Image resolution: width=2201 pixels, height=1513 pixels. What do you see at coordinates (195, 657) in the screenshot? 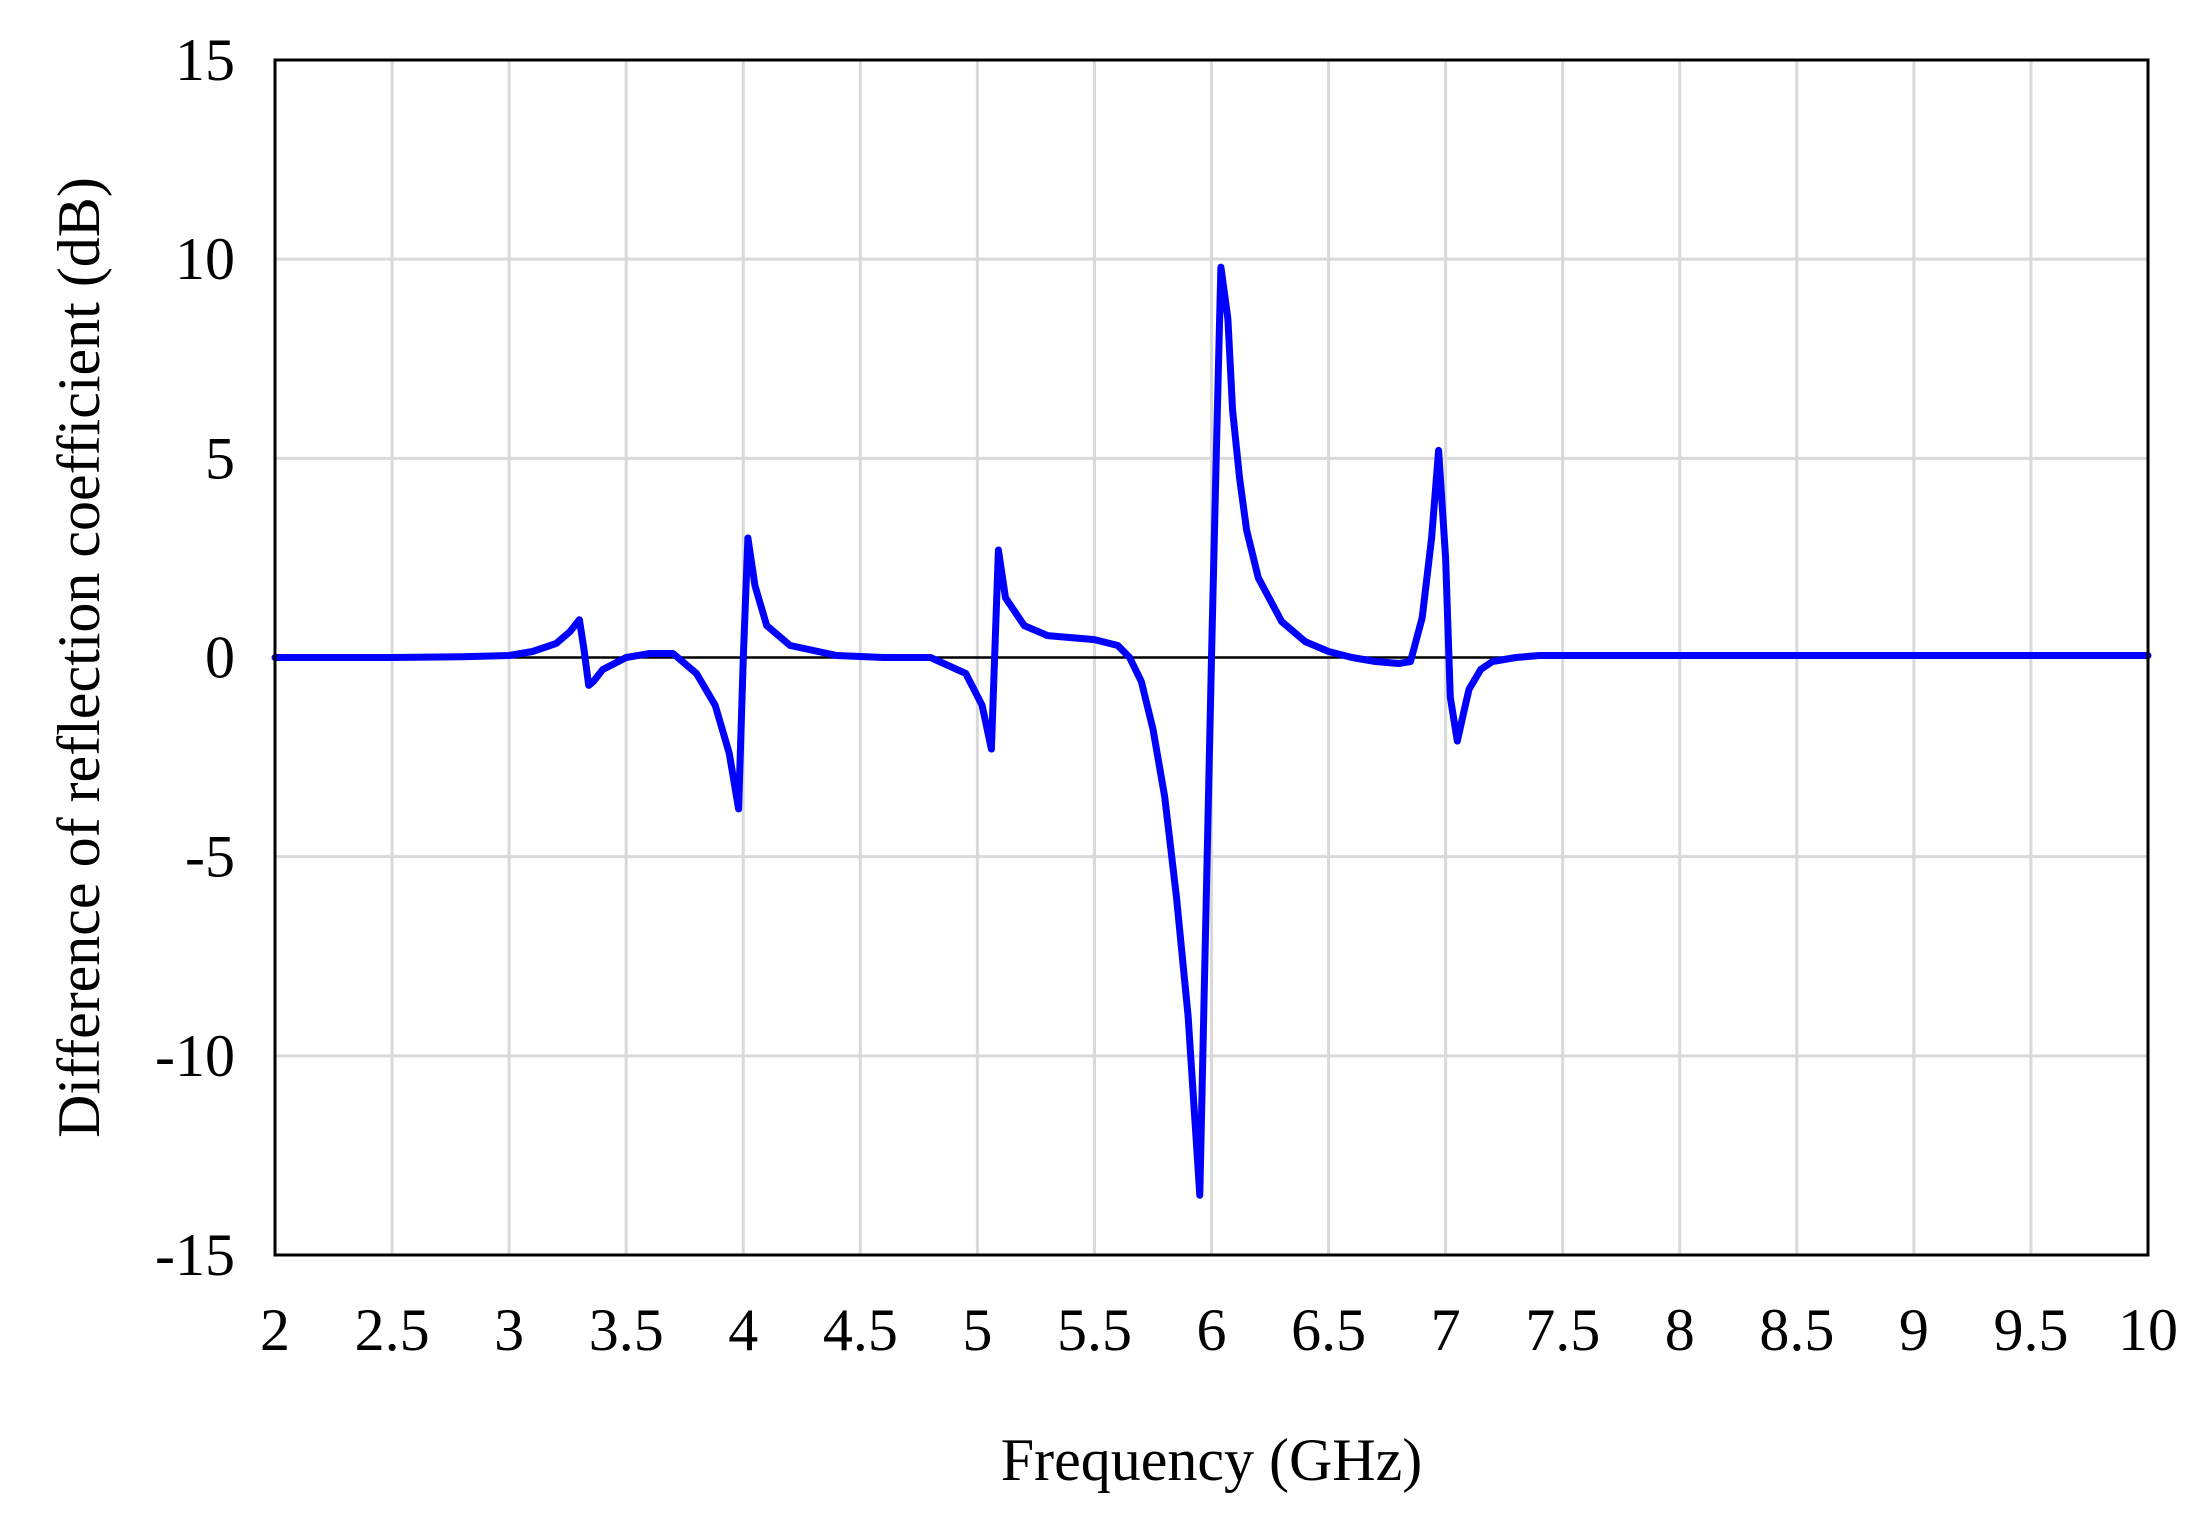
I see `y-tick-labels: -15 -10 -5 0 5 10 15` at bounding box center [195, 657].